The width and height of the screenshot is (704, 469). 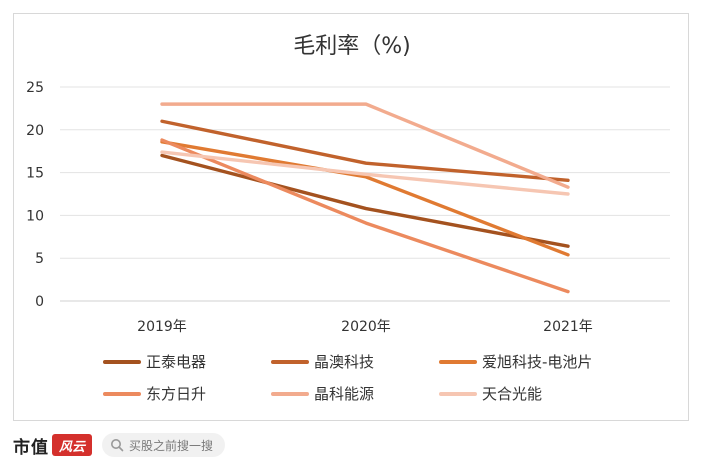 I want to click on search-text: 买股之前搜一搜, so click(x=171, y=445).